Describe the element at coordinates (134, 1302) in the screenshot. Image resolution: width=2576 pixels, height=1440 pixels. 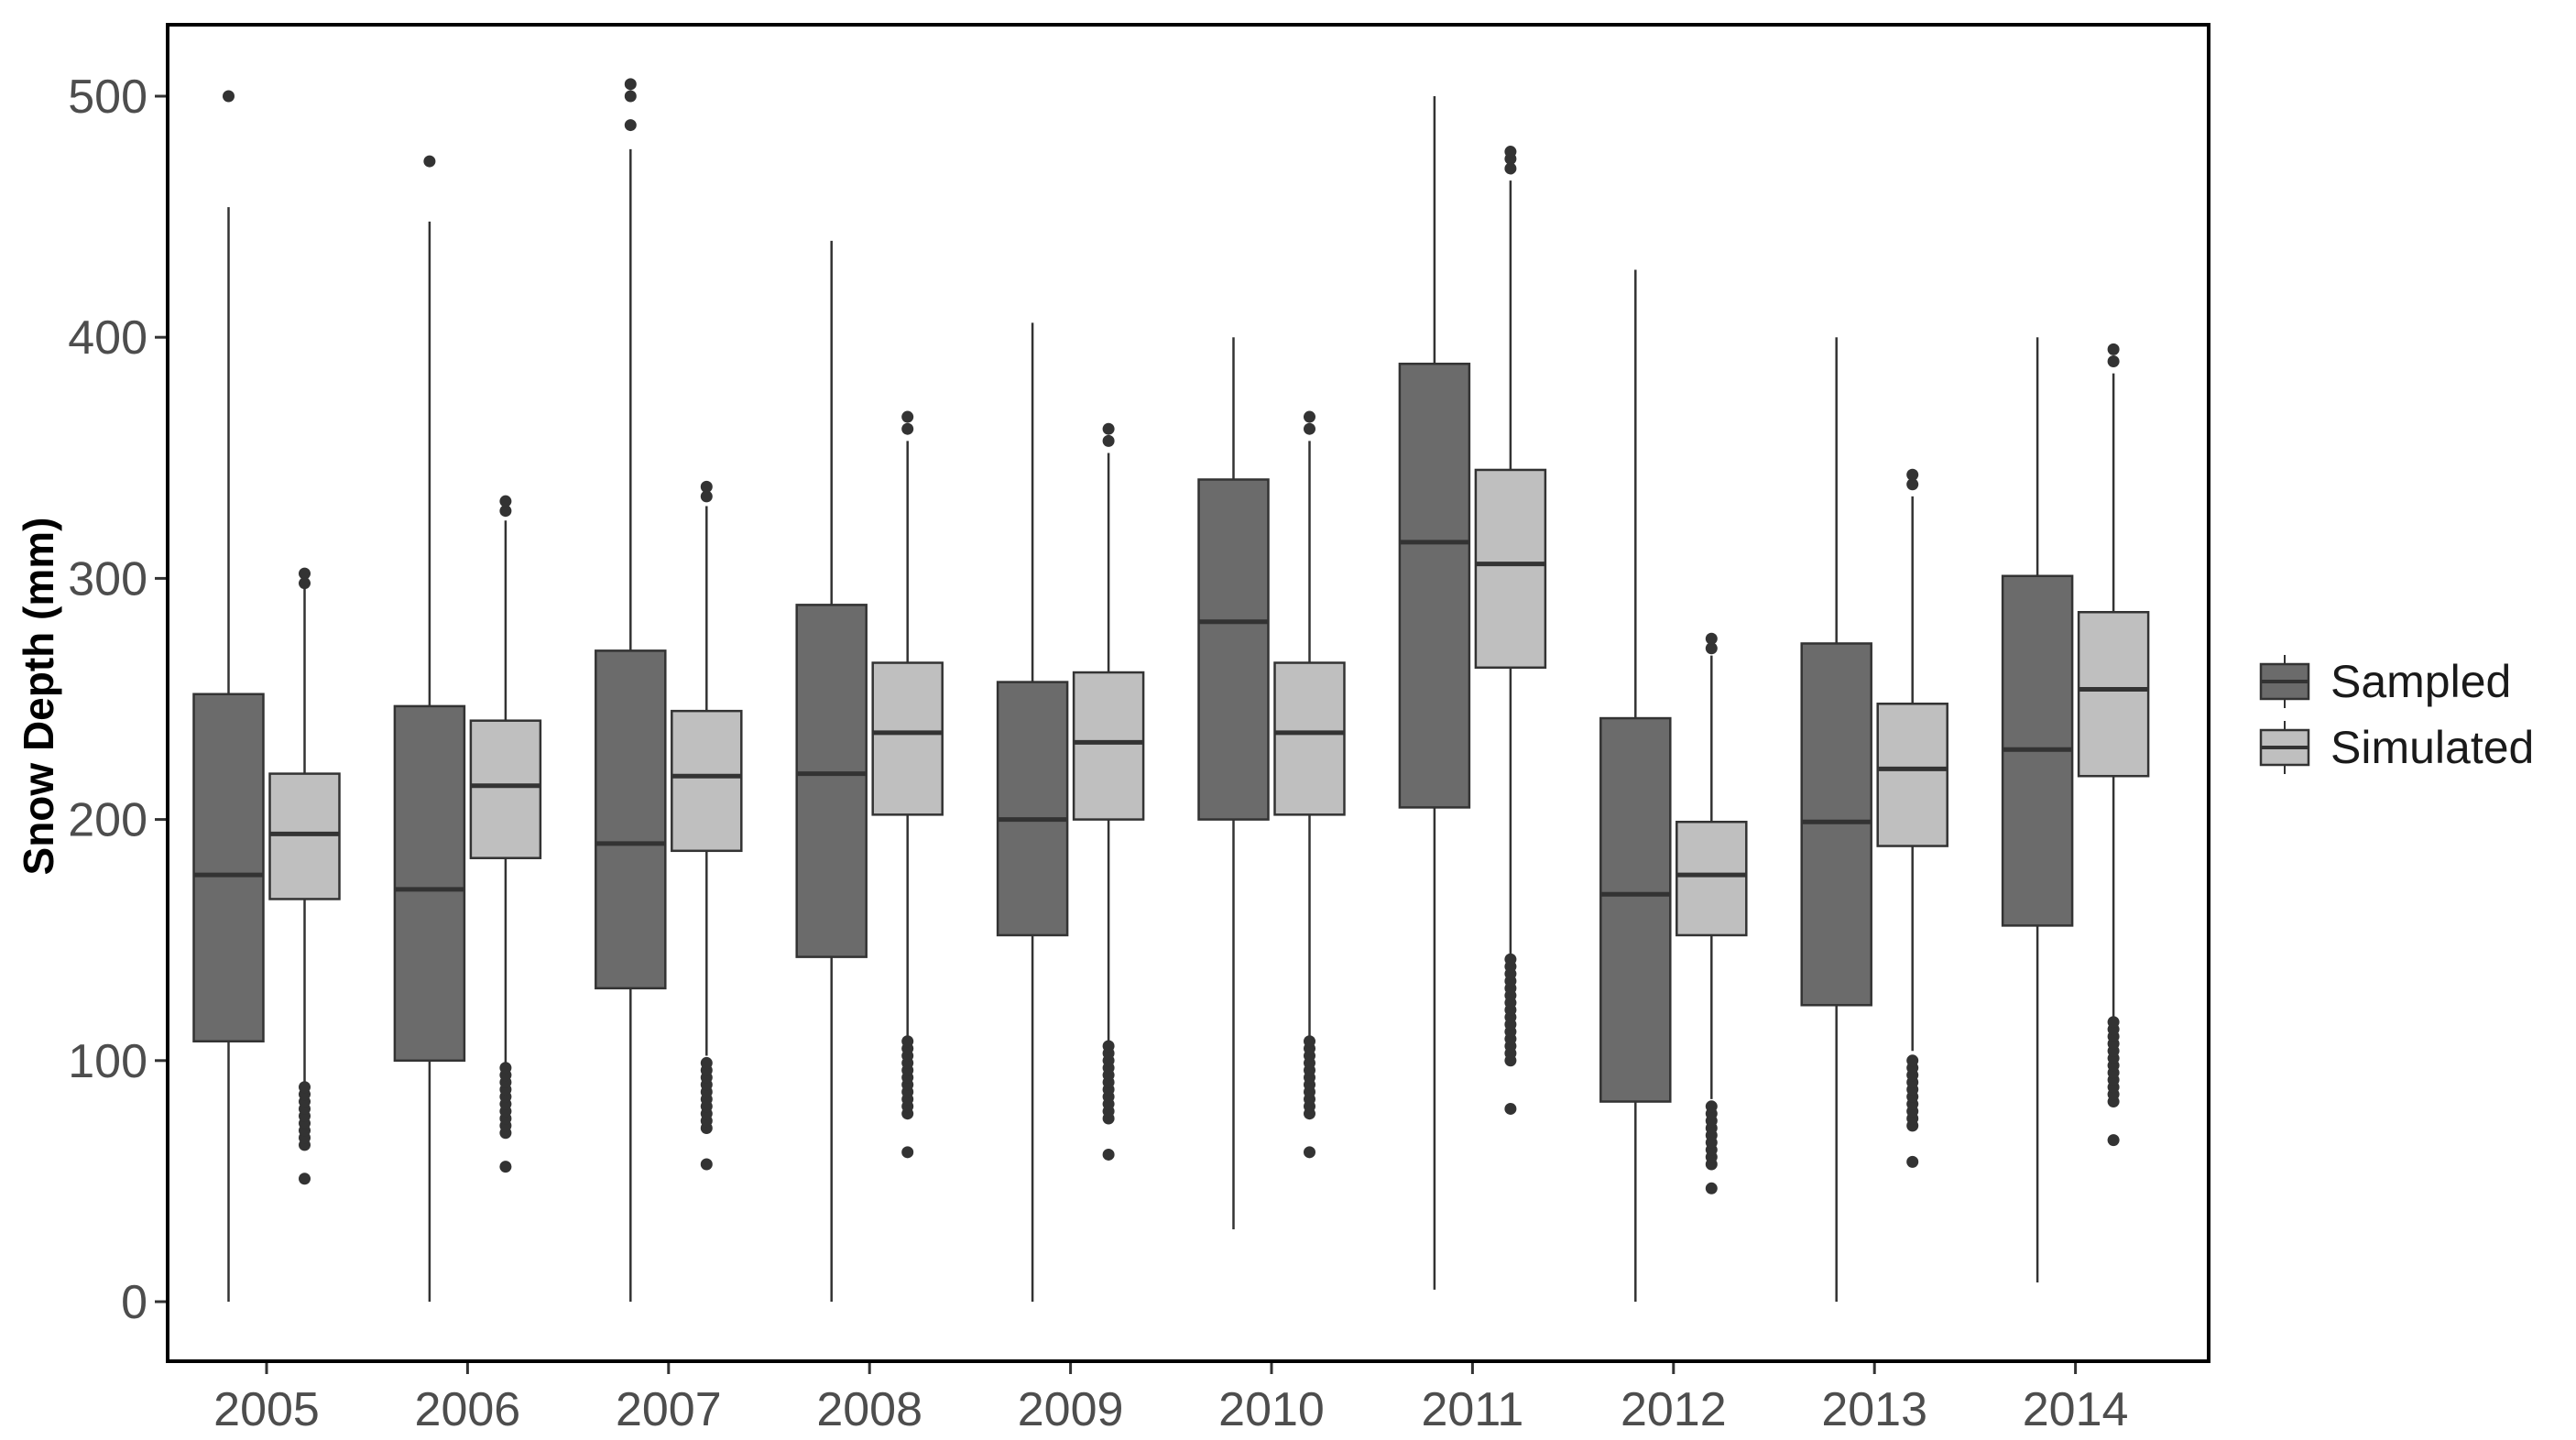
I see `y-tick-label: 0` at that location.